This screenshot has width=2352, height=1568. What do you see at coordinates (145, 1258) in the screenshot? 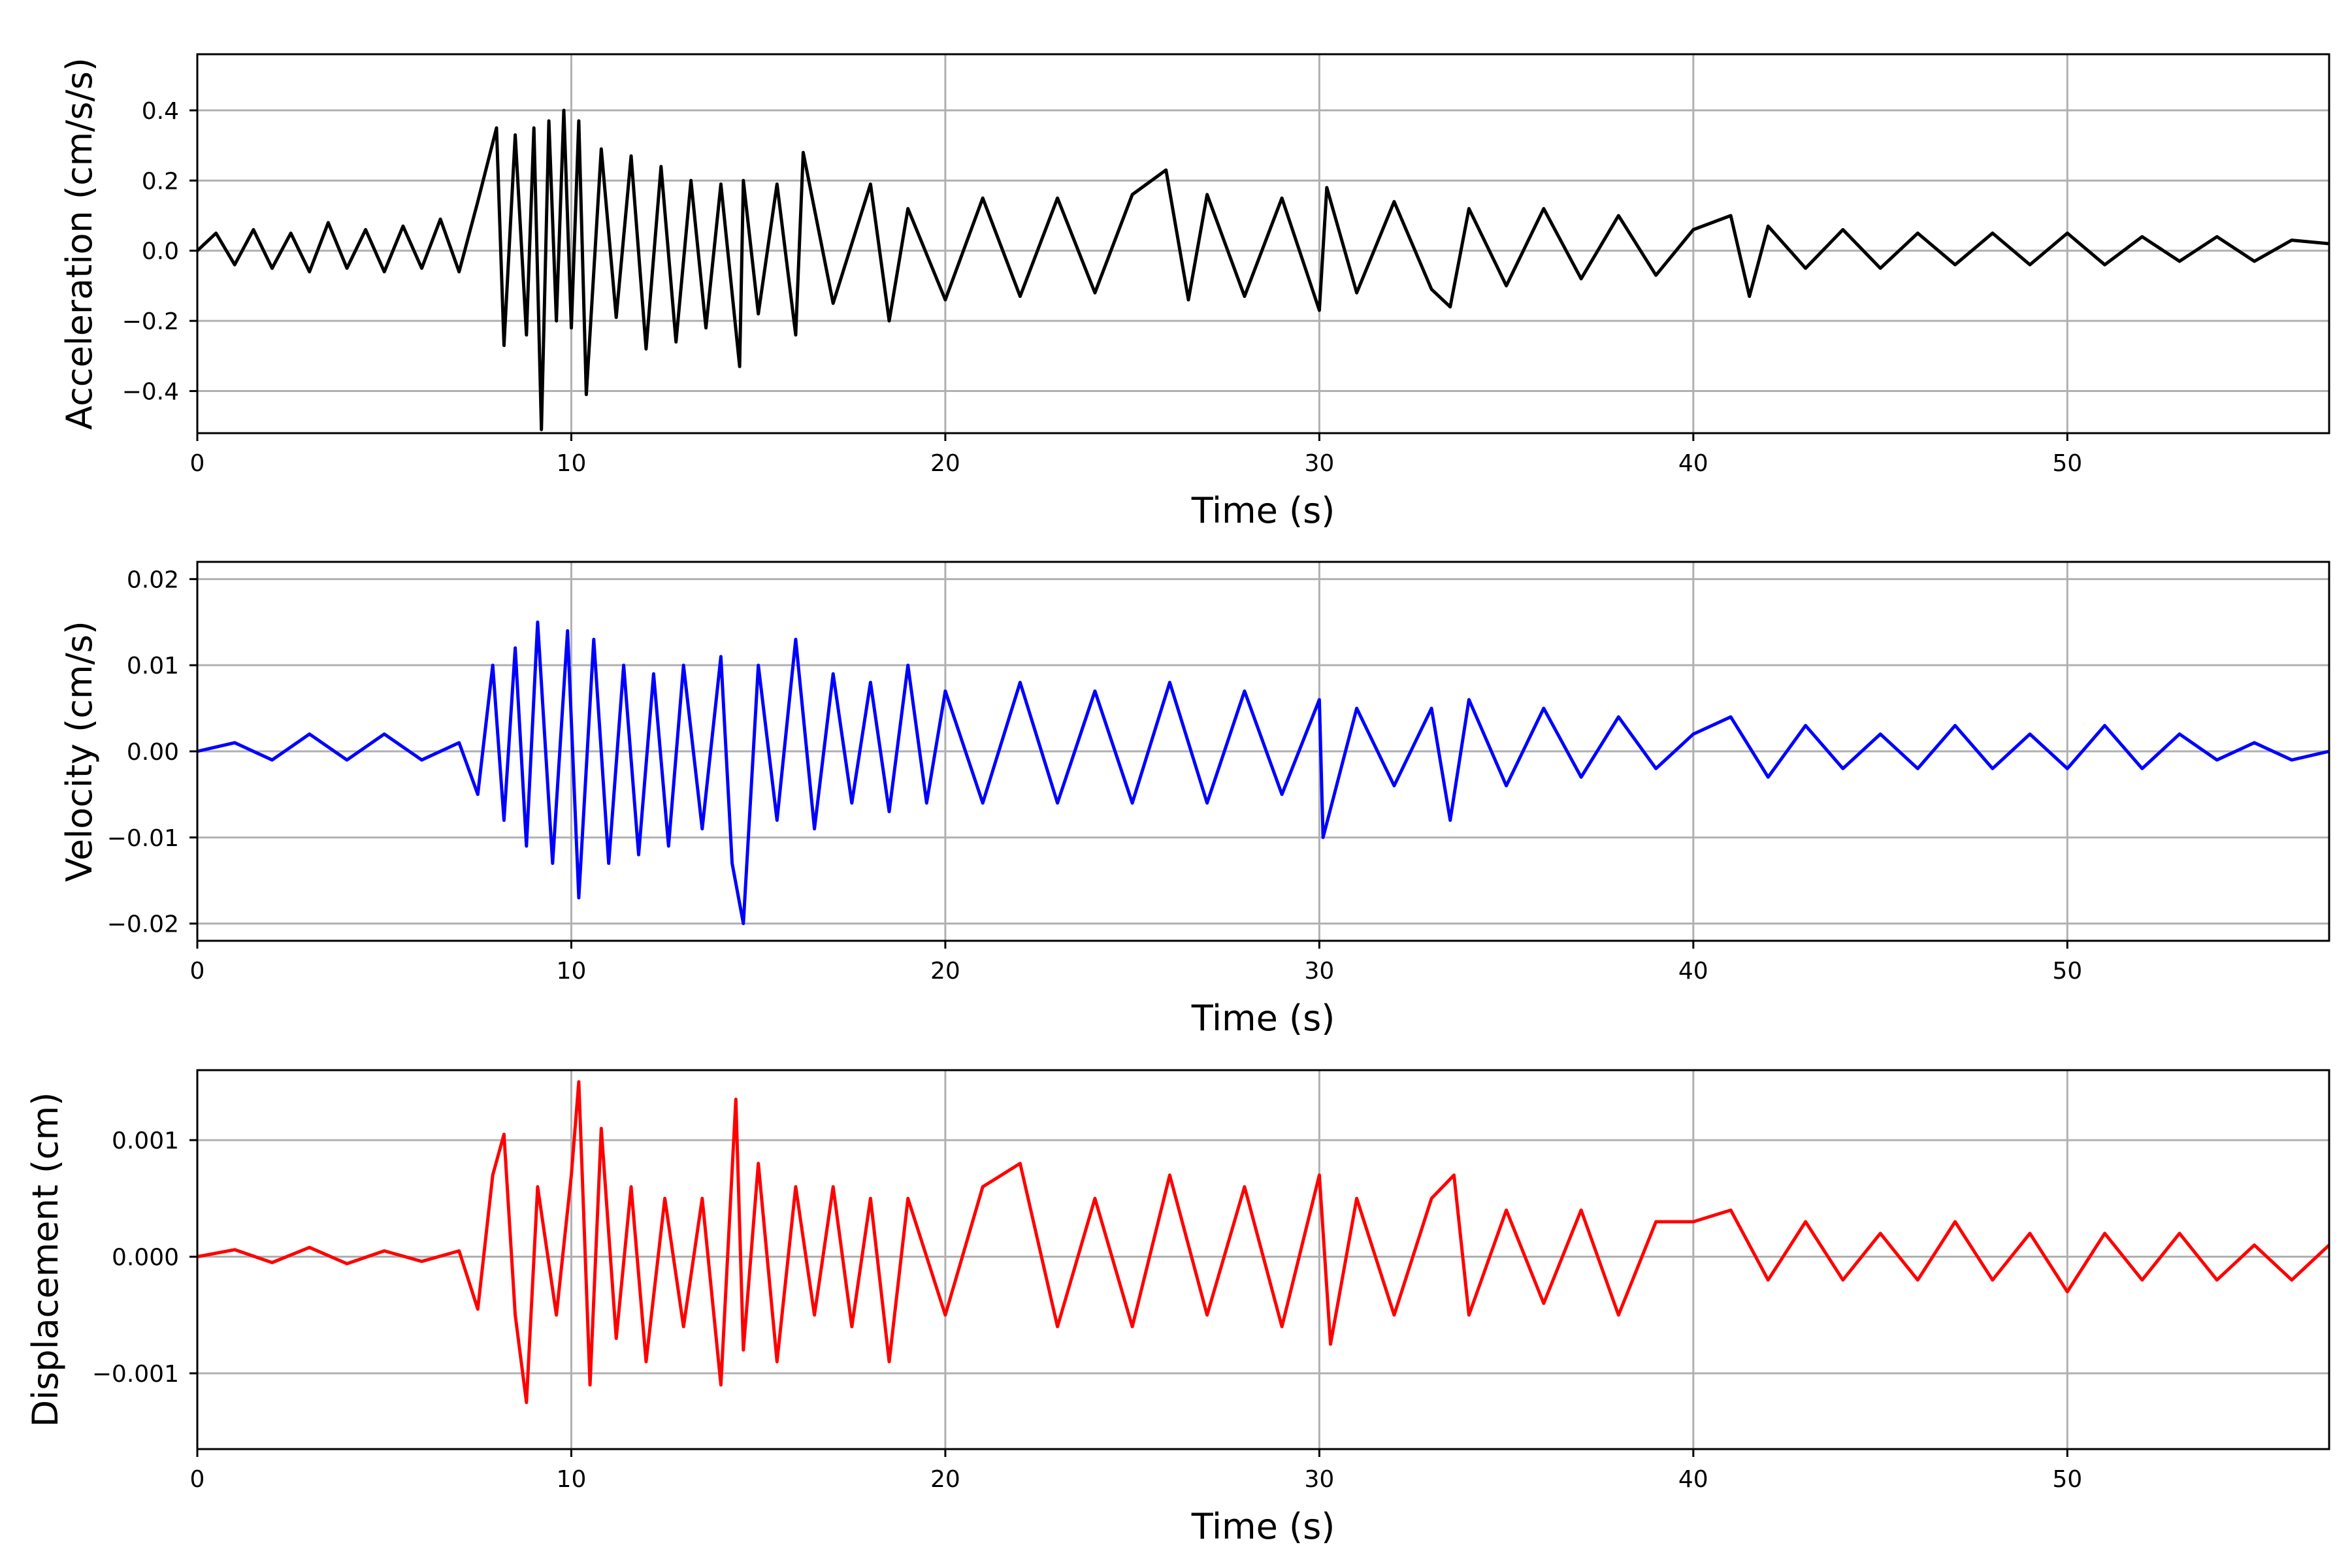
I see `displacement-y-tick-label: 0.000` at bounding box center [145, 1258].